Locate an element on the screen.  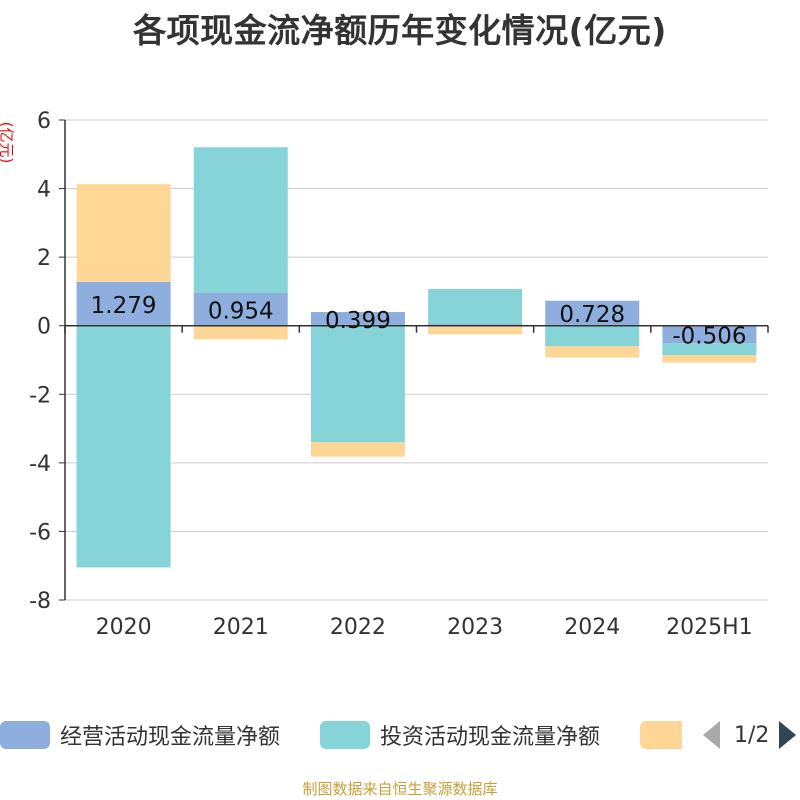
legend-item-financing is located at coordinates (666, 735).